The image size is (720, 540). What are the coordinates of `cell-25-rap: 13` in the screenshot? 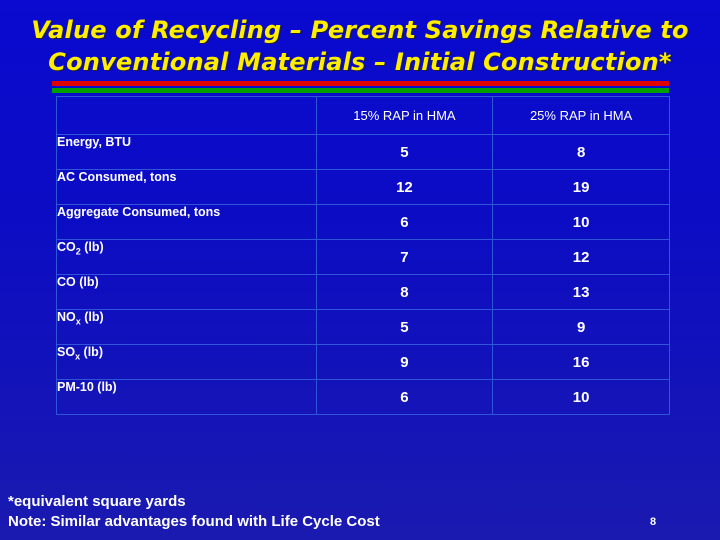 It's located at (581, 292).